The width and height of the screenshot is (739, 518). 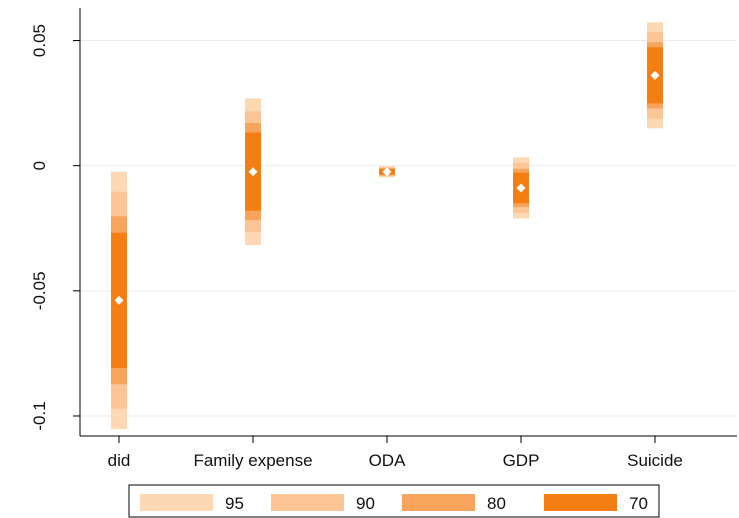 I want to click on legend-label: 90, so click(x=365, y=503).